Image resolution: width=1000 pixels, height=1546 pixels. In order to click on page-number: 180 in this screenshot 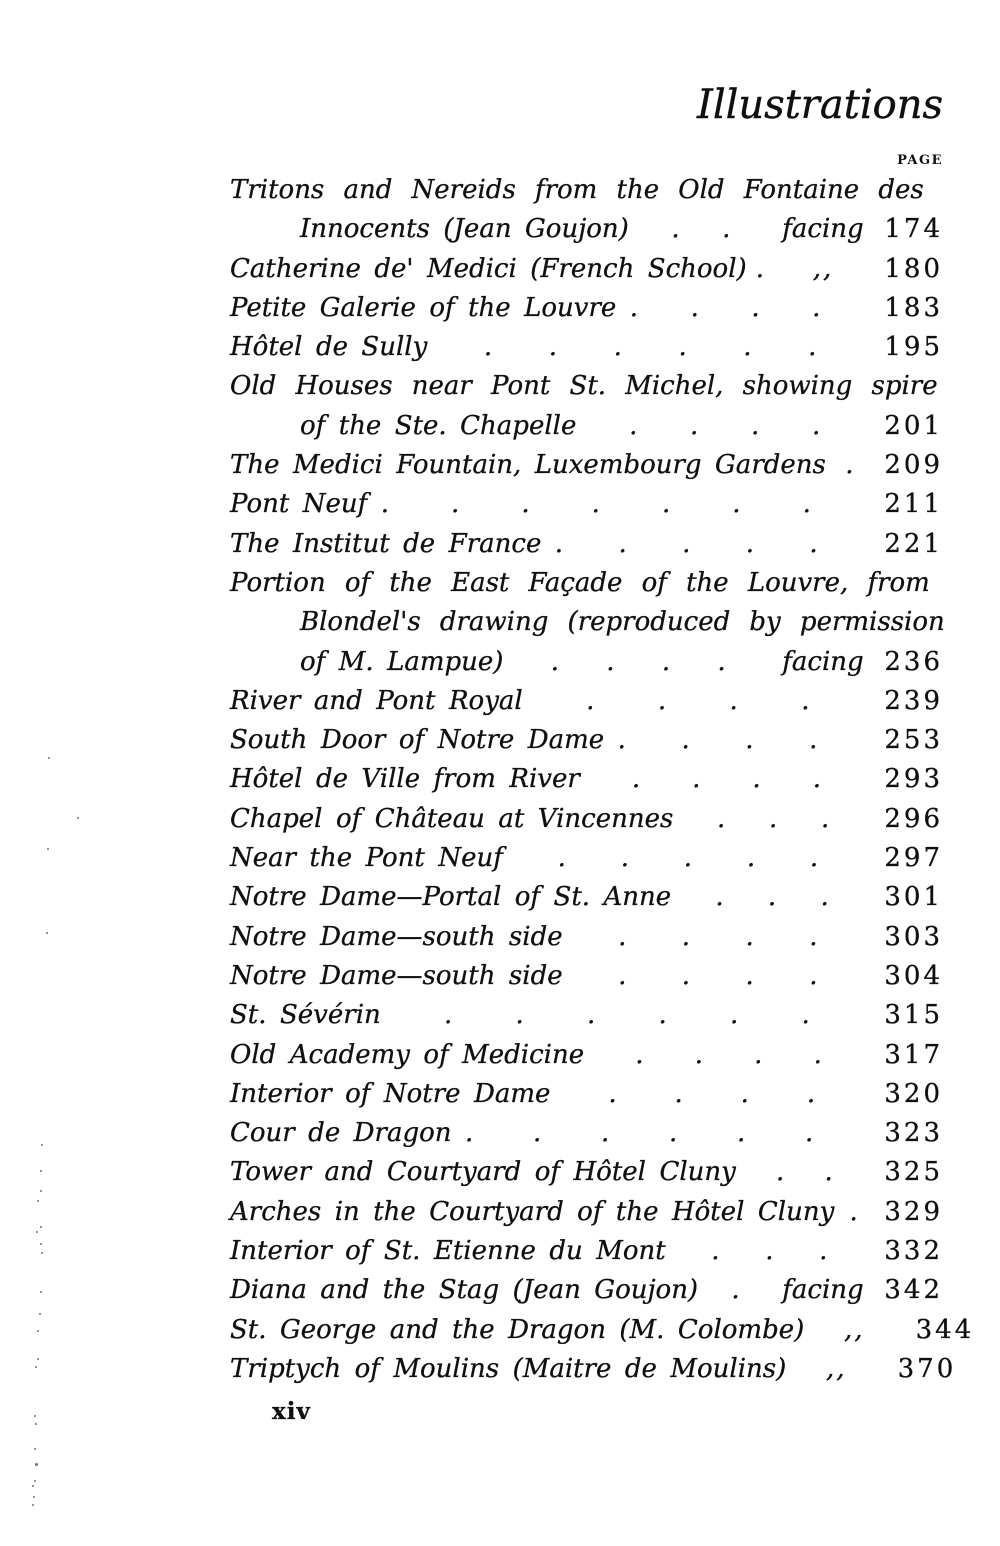, I will do `click(913, 268)`.